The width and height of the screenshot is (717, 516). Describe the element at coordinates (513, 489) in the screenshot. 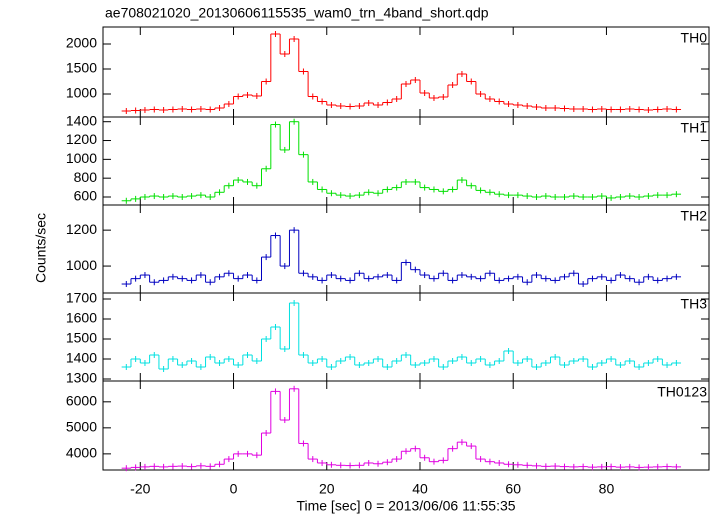

I see `x-tick-label: 60` at that location.